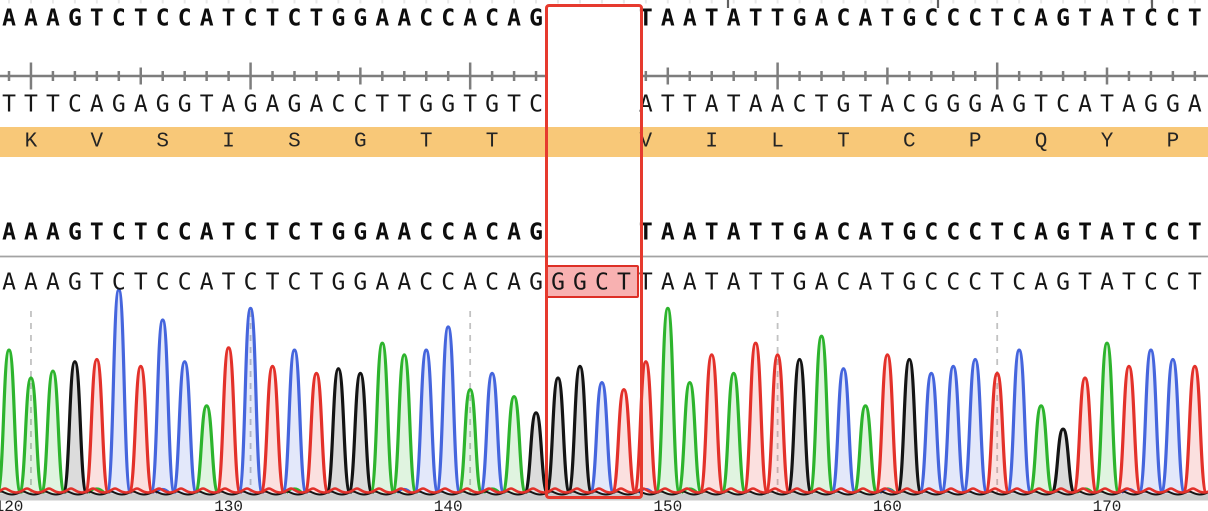 Image resolution: width=1208 pixels, height=511 pixels. Describe the element at coordinates (163, 142) in the screenshot. I see `amino-acid-letter: S` at that location.